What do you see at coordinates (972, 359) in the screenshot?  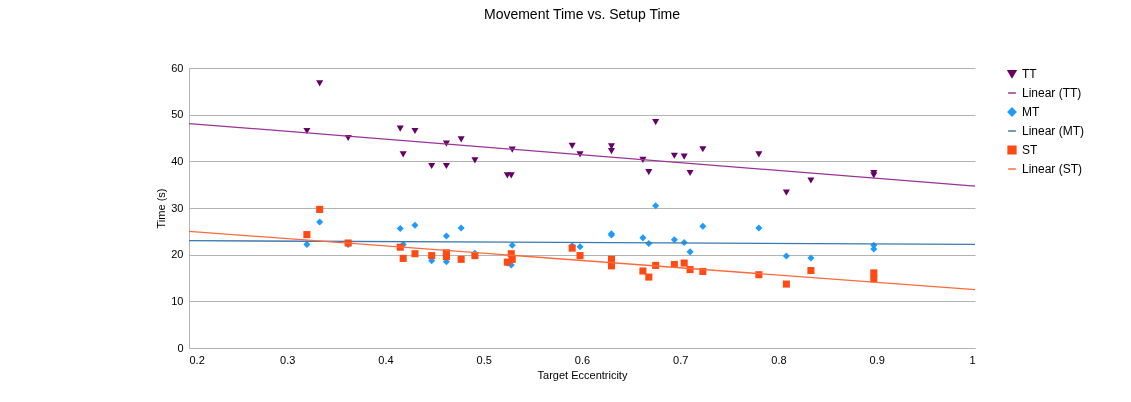 I see `x-tick-label: 1` at bounding box center [972, 359].